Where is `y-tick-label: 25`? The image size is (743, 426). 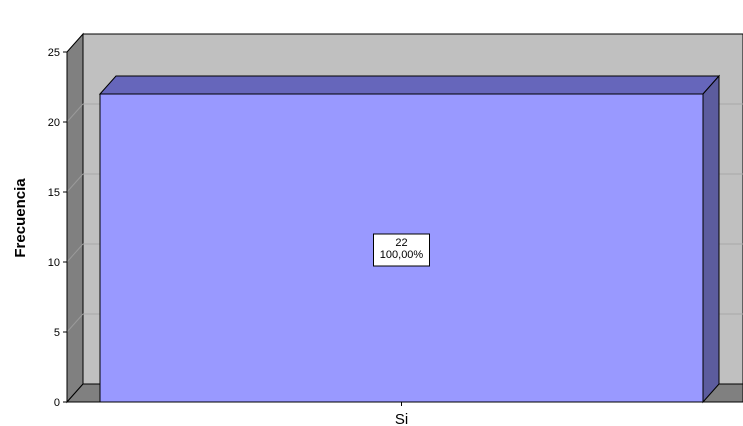
y-tick-label: 25 is located at coordinates (54, 53).